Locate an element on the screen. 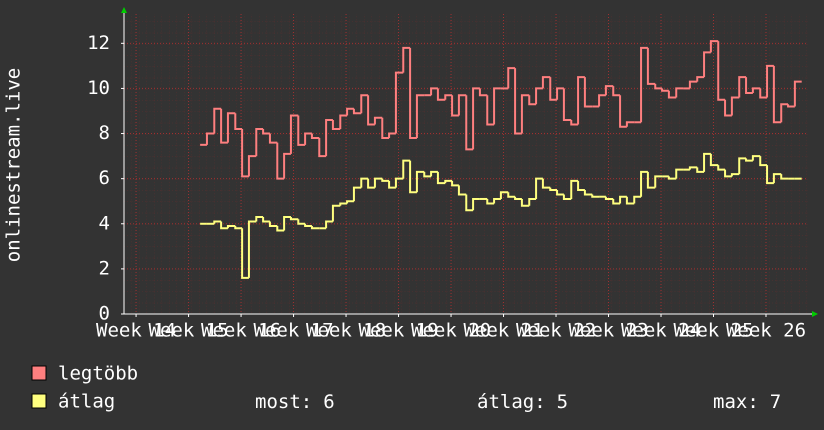 This screenshot has width=824, height=430. y-axis-arrow is located at coordinates (124, 10).